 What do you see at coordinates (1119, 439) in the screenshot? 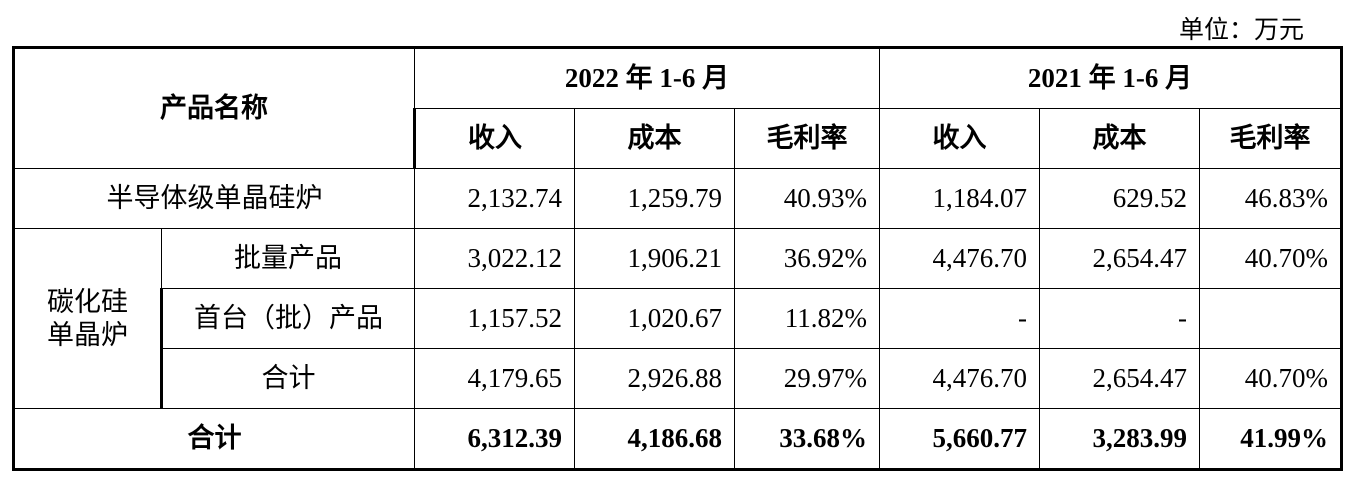
I see `cell: 3,283.99` at bounding box center [1119, 439].